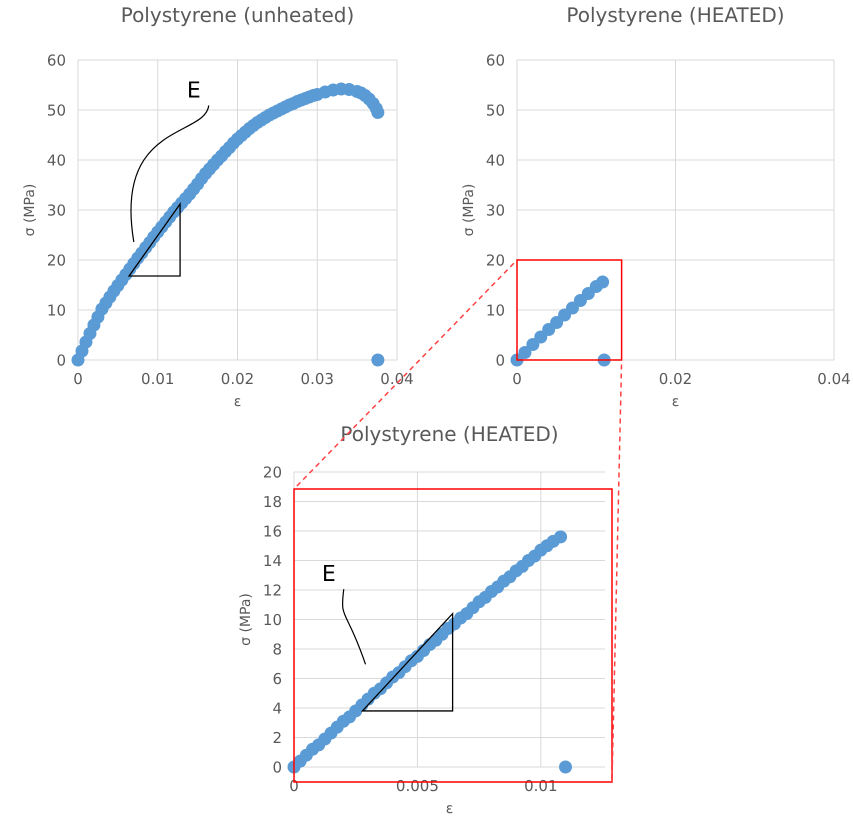 This screenshot has height=827, width=853. Describe the element at coordinates (272, 561) in the screenshot. I see `y-tick-label: 14` at that location.